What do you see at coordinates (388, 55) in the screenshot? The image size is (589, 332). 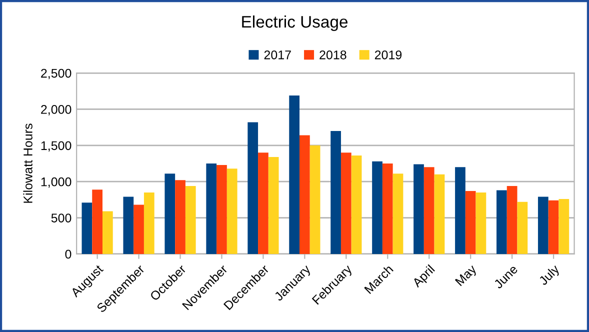 I see `legend-label: 2019` at bounding box center [388, 55].